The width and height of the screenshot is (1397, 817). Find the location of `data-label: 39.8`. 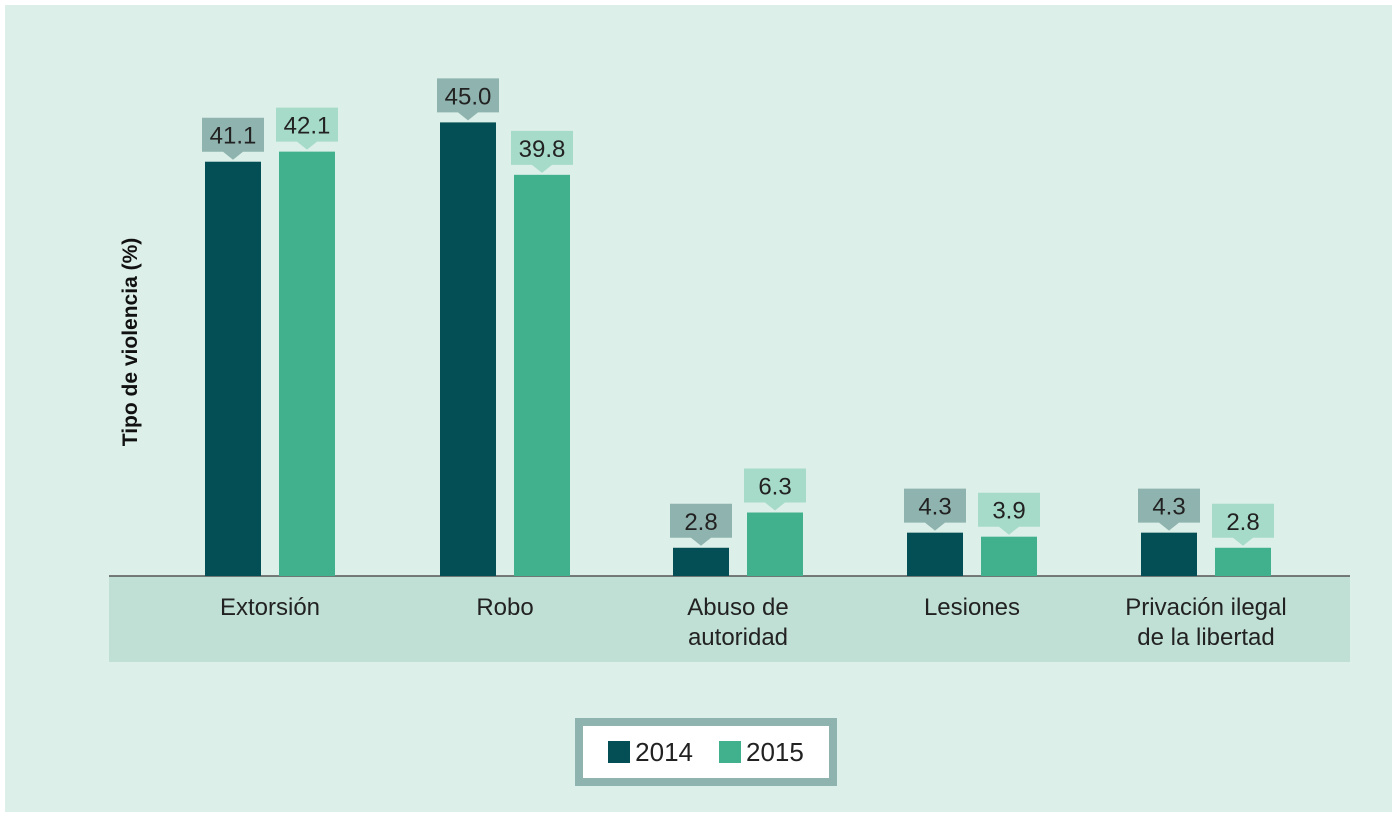

data-label: 39.8 is located at coordinates (542, 149).